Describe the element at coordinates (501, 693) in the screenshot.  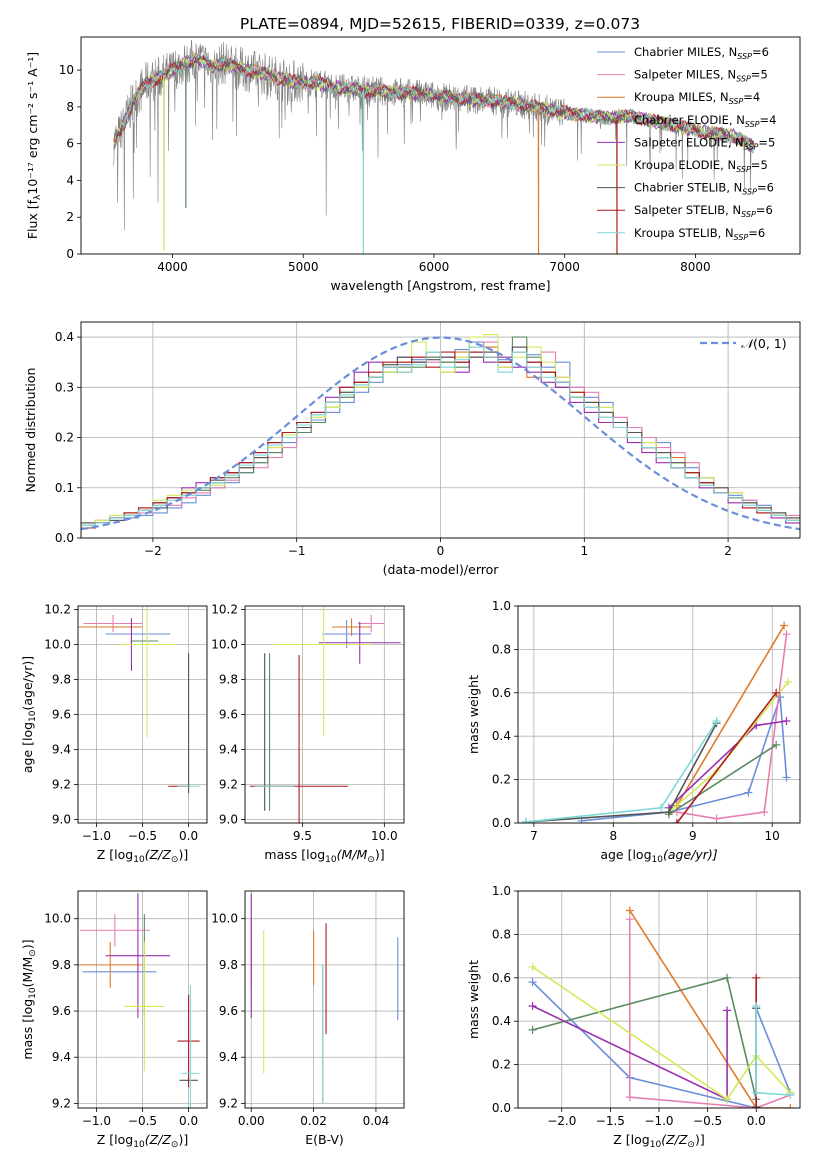
I see `y-tick-label: 0.6` at that location.